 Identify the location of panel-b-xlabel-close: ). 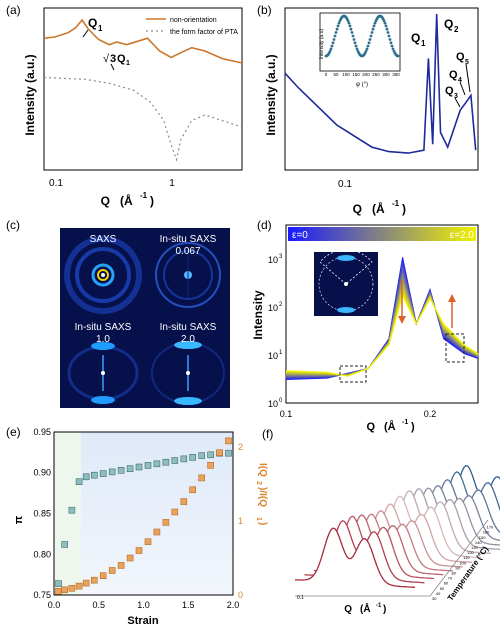
(404, 209).